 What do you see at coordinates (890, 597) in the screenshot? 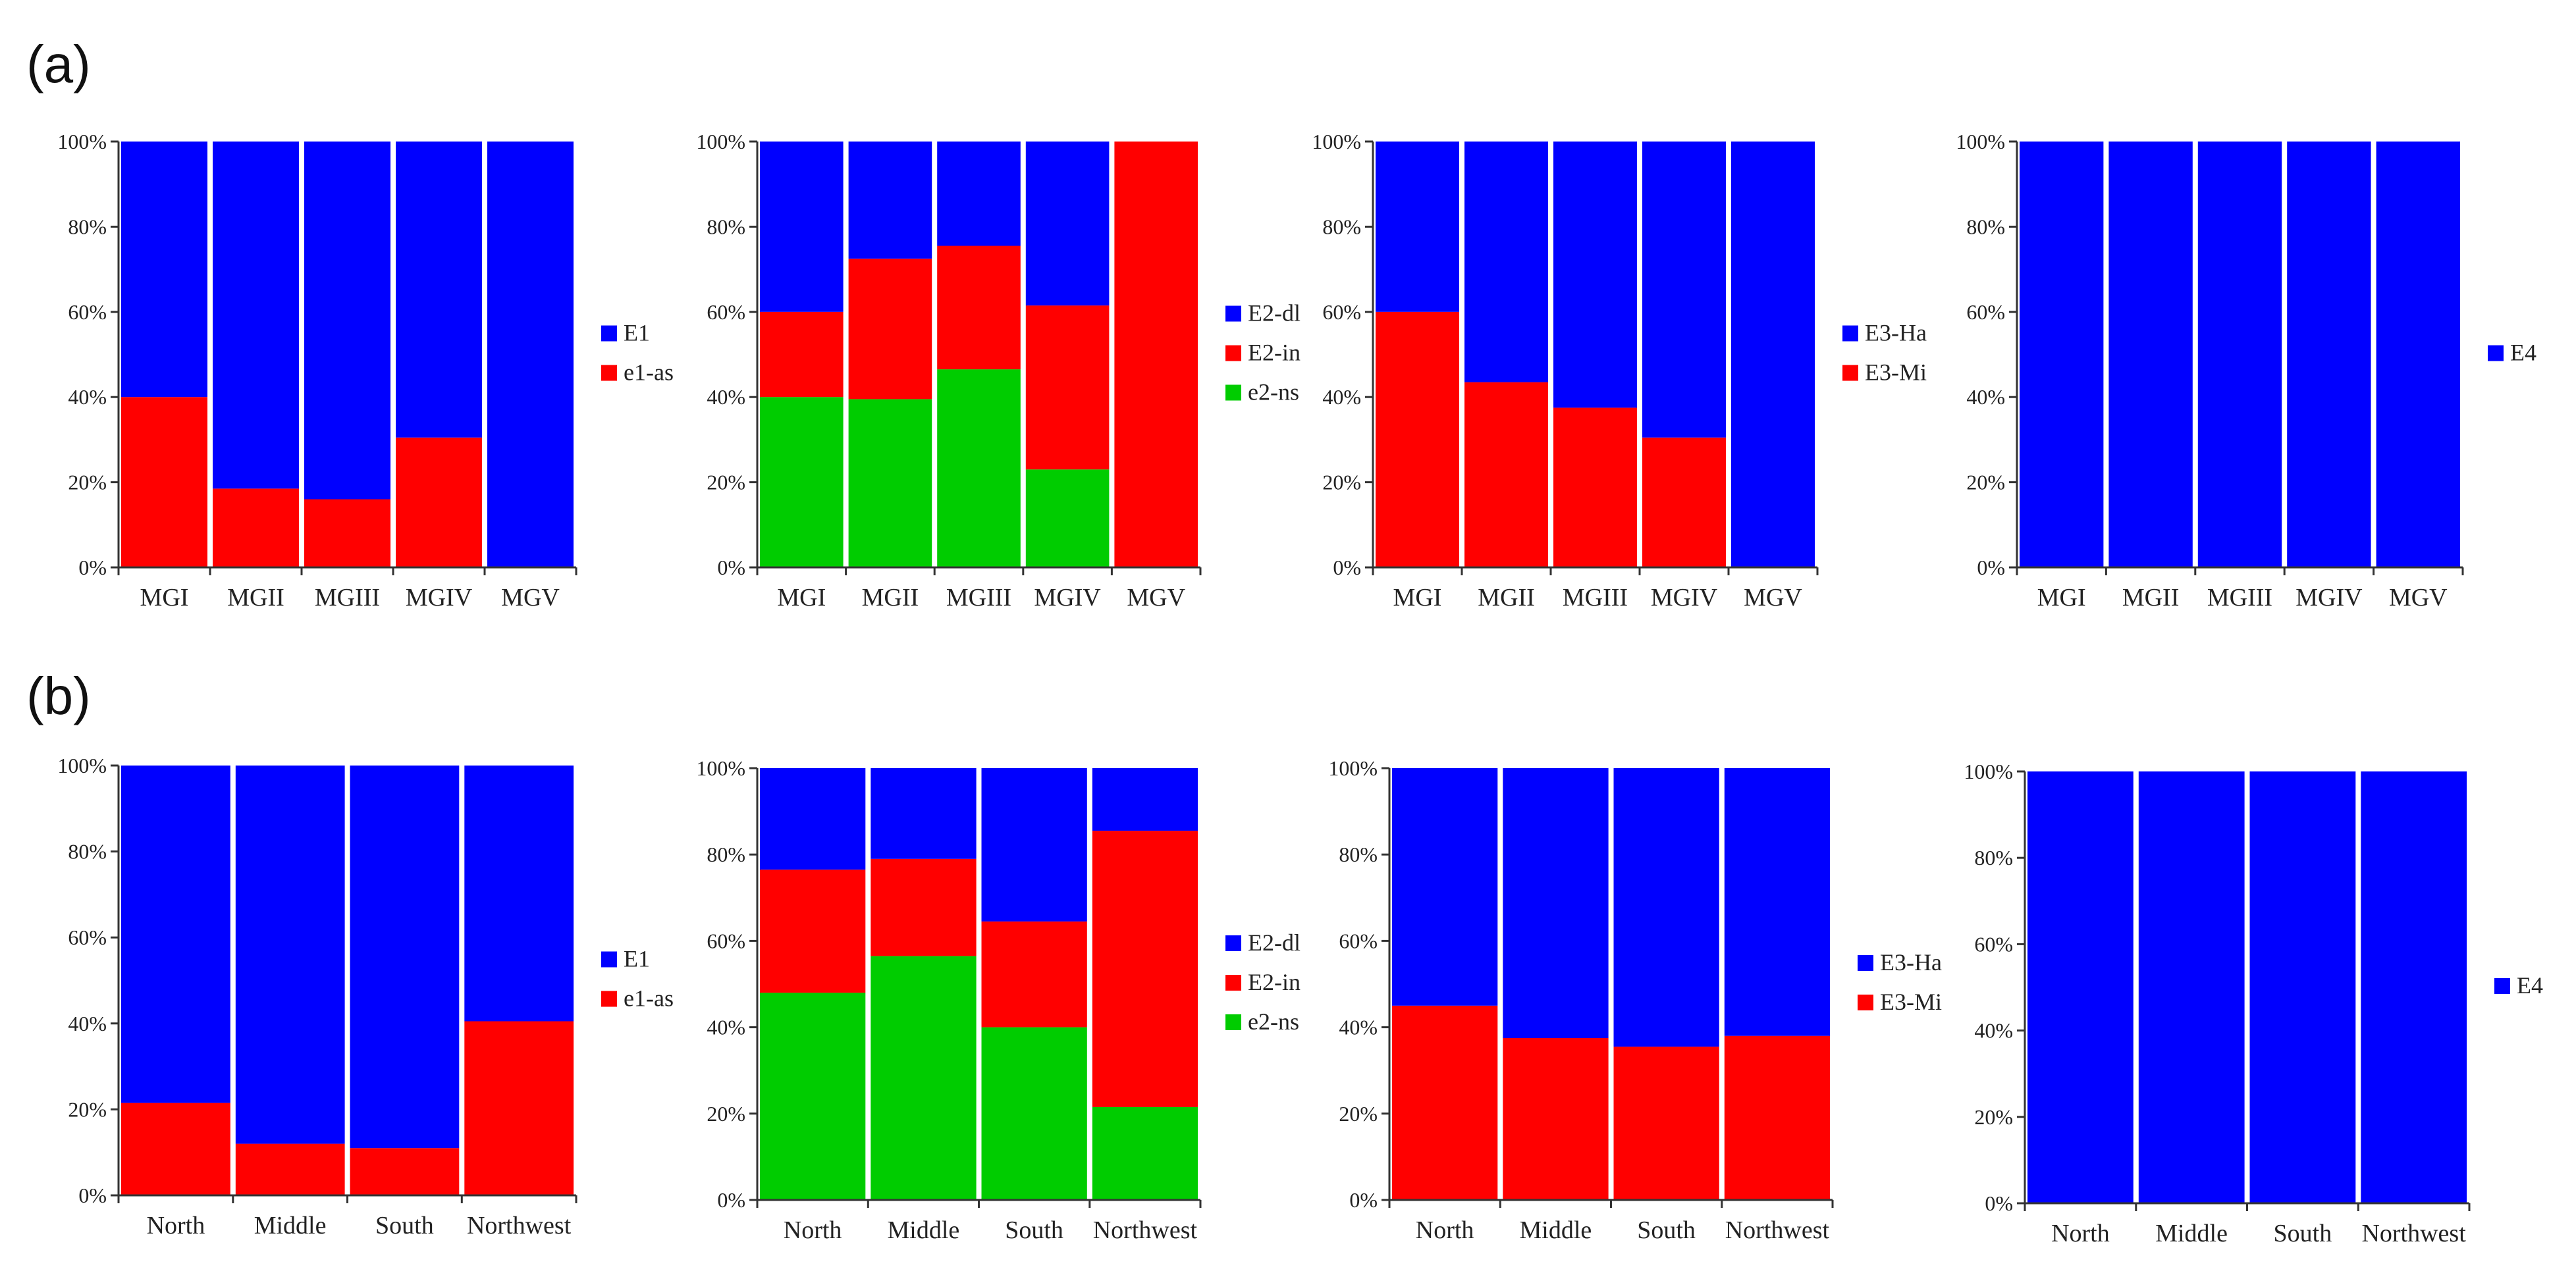
I see `x-tick-label: MGII` at bounding box center [890, 597].